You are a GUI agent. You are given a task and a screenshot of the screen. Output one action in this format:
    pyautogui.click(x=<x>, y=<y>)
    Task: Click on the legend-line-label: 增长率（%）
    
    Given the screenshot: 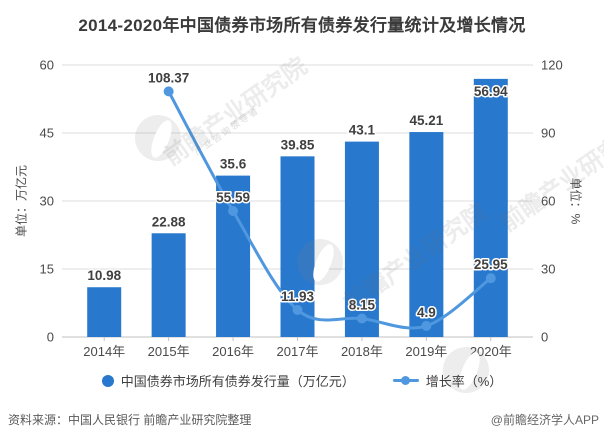 What is the action you would take?
    pyautogui.click(x=464, y=381)
    